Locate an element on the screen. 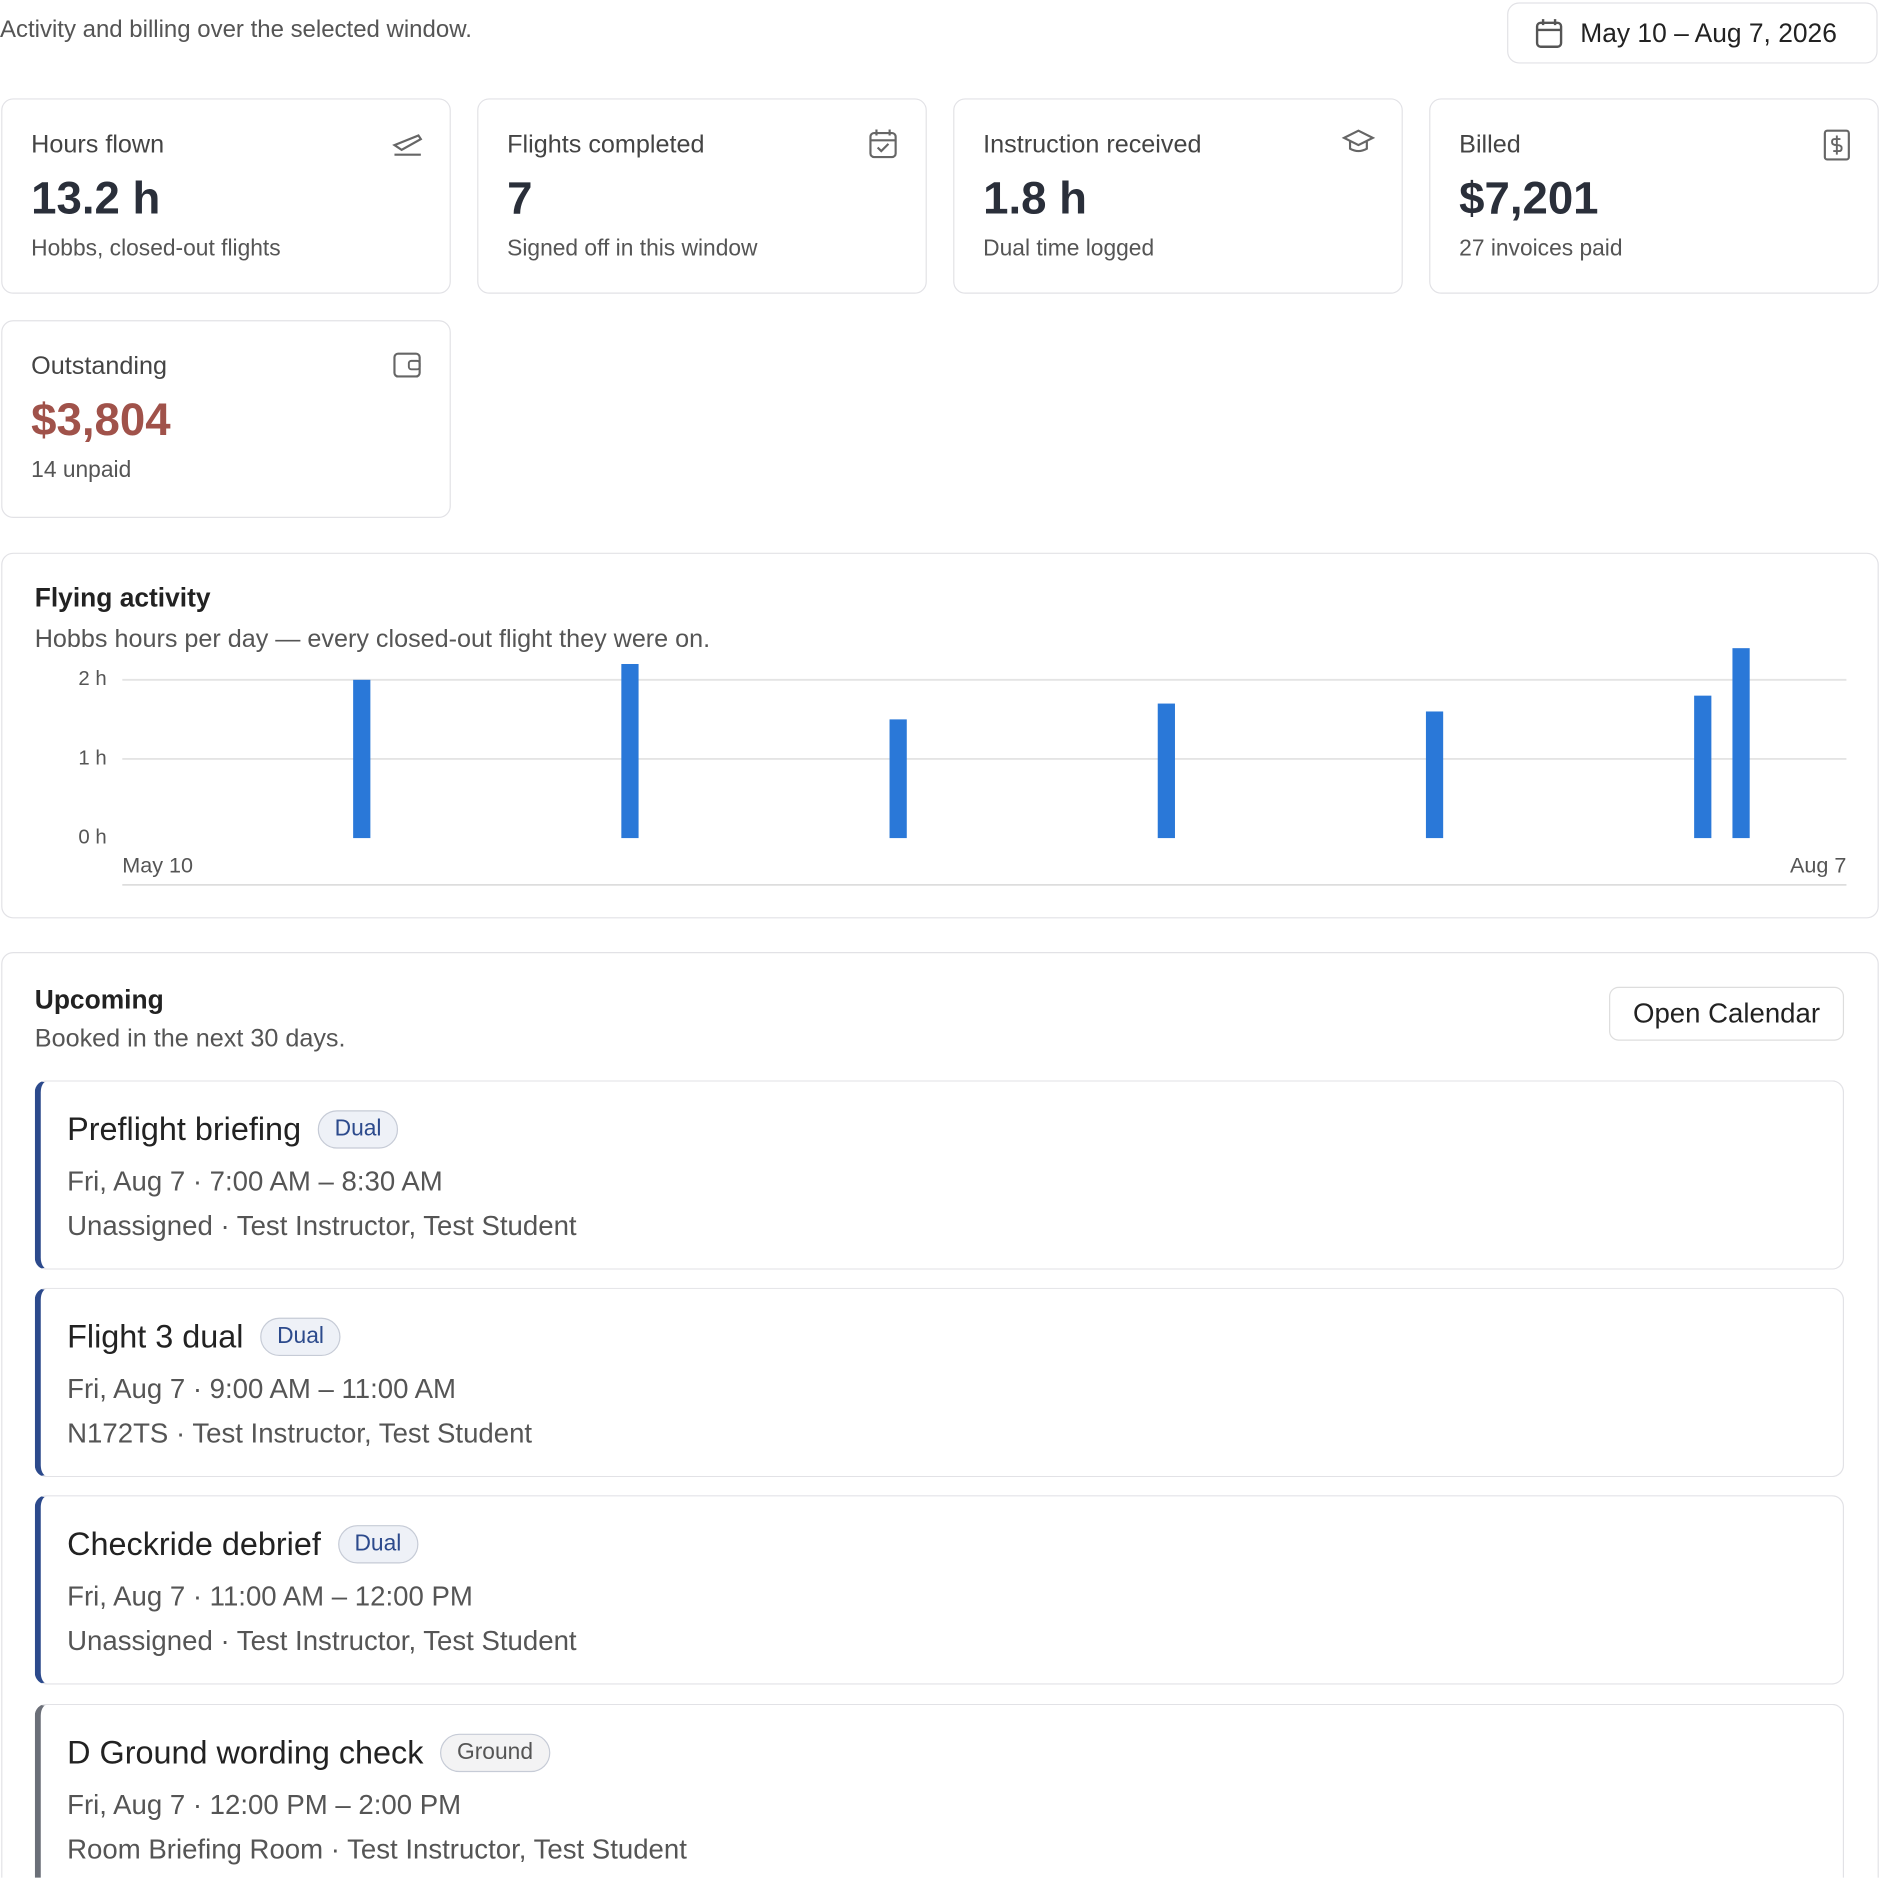  stat-note: 27 invoices paid is located at coordinates (1541, 249).